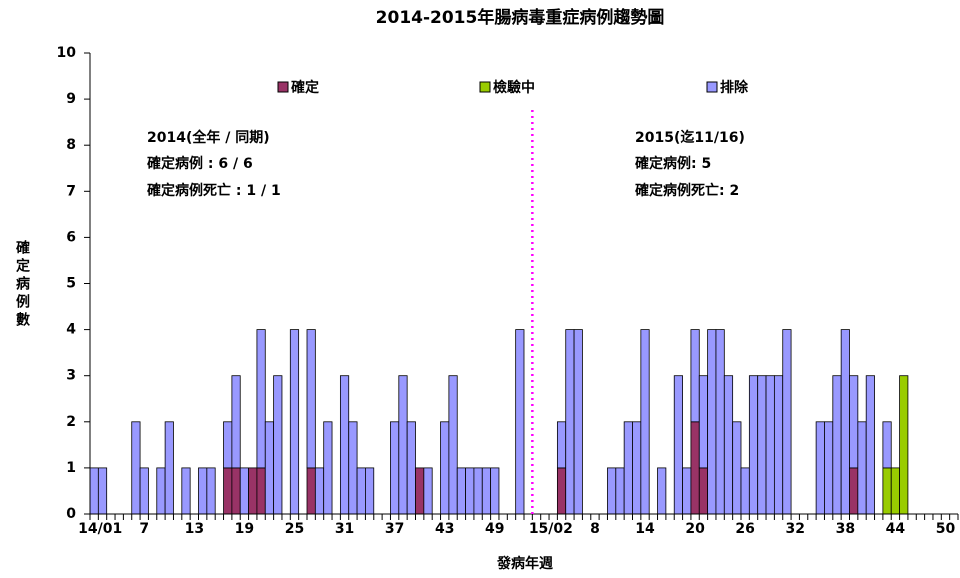 This screenshot has height=578, width=960. What do you see at coordinates (71, 237) in the screenshot?
I see `y-tick-label: 6` at bounding box center [71, 237].